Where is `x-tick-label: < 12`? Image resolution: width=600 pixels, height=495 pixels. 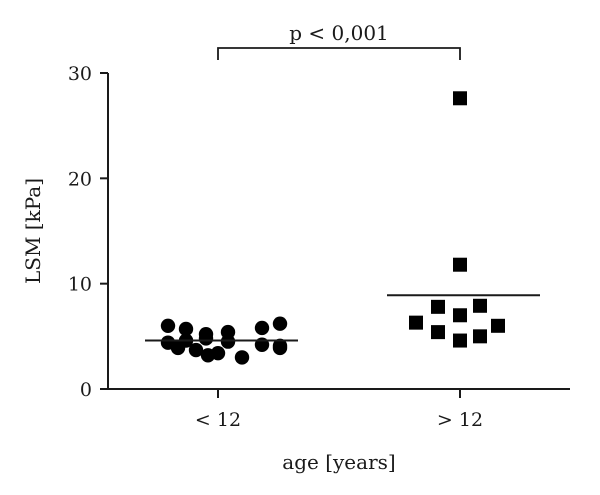 x-tick-label: < 12 is located at coordinates (218, 420).